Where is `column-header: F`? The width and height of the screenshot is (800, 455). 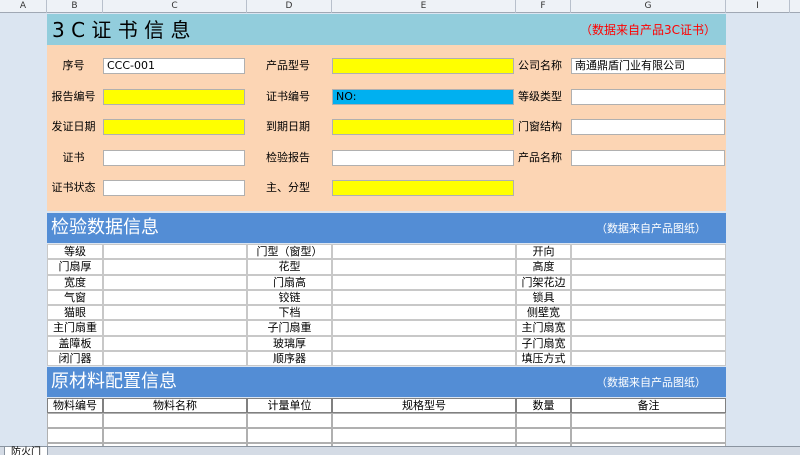 column-header: F is located at coordinates (543, 6).